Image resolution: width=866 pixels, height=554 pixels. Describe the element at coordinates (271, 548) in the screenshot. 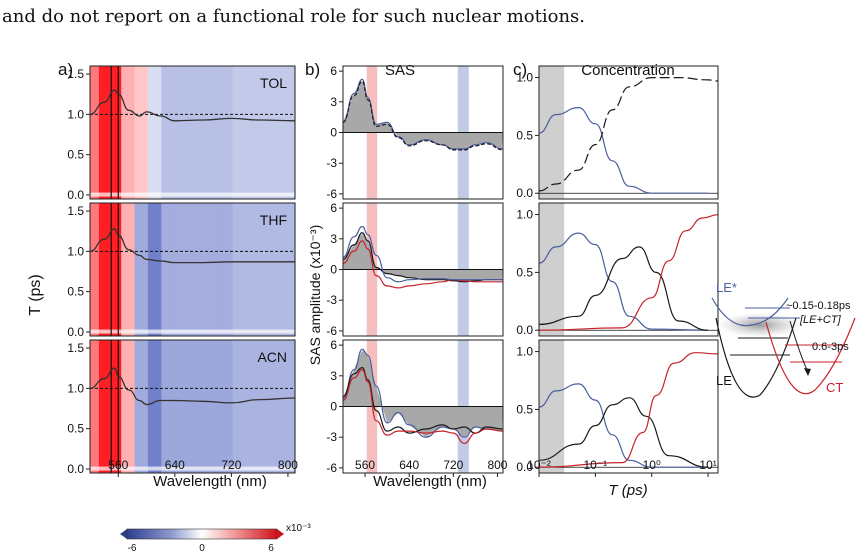

I see `colorbar-tick-max: 6` at that location.